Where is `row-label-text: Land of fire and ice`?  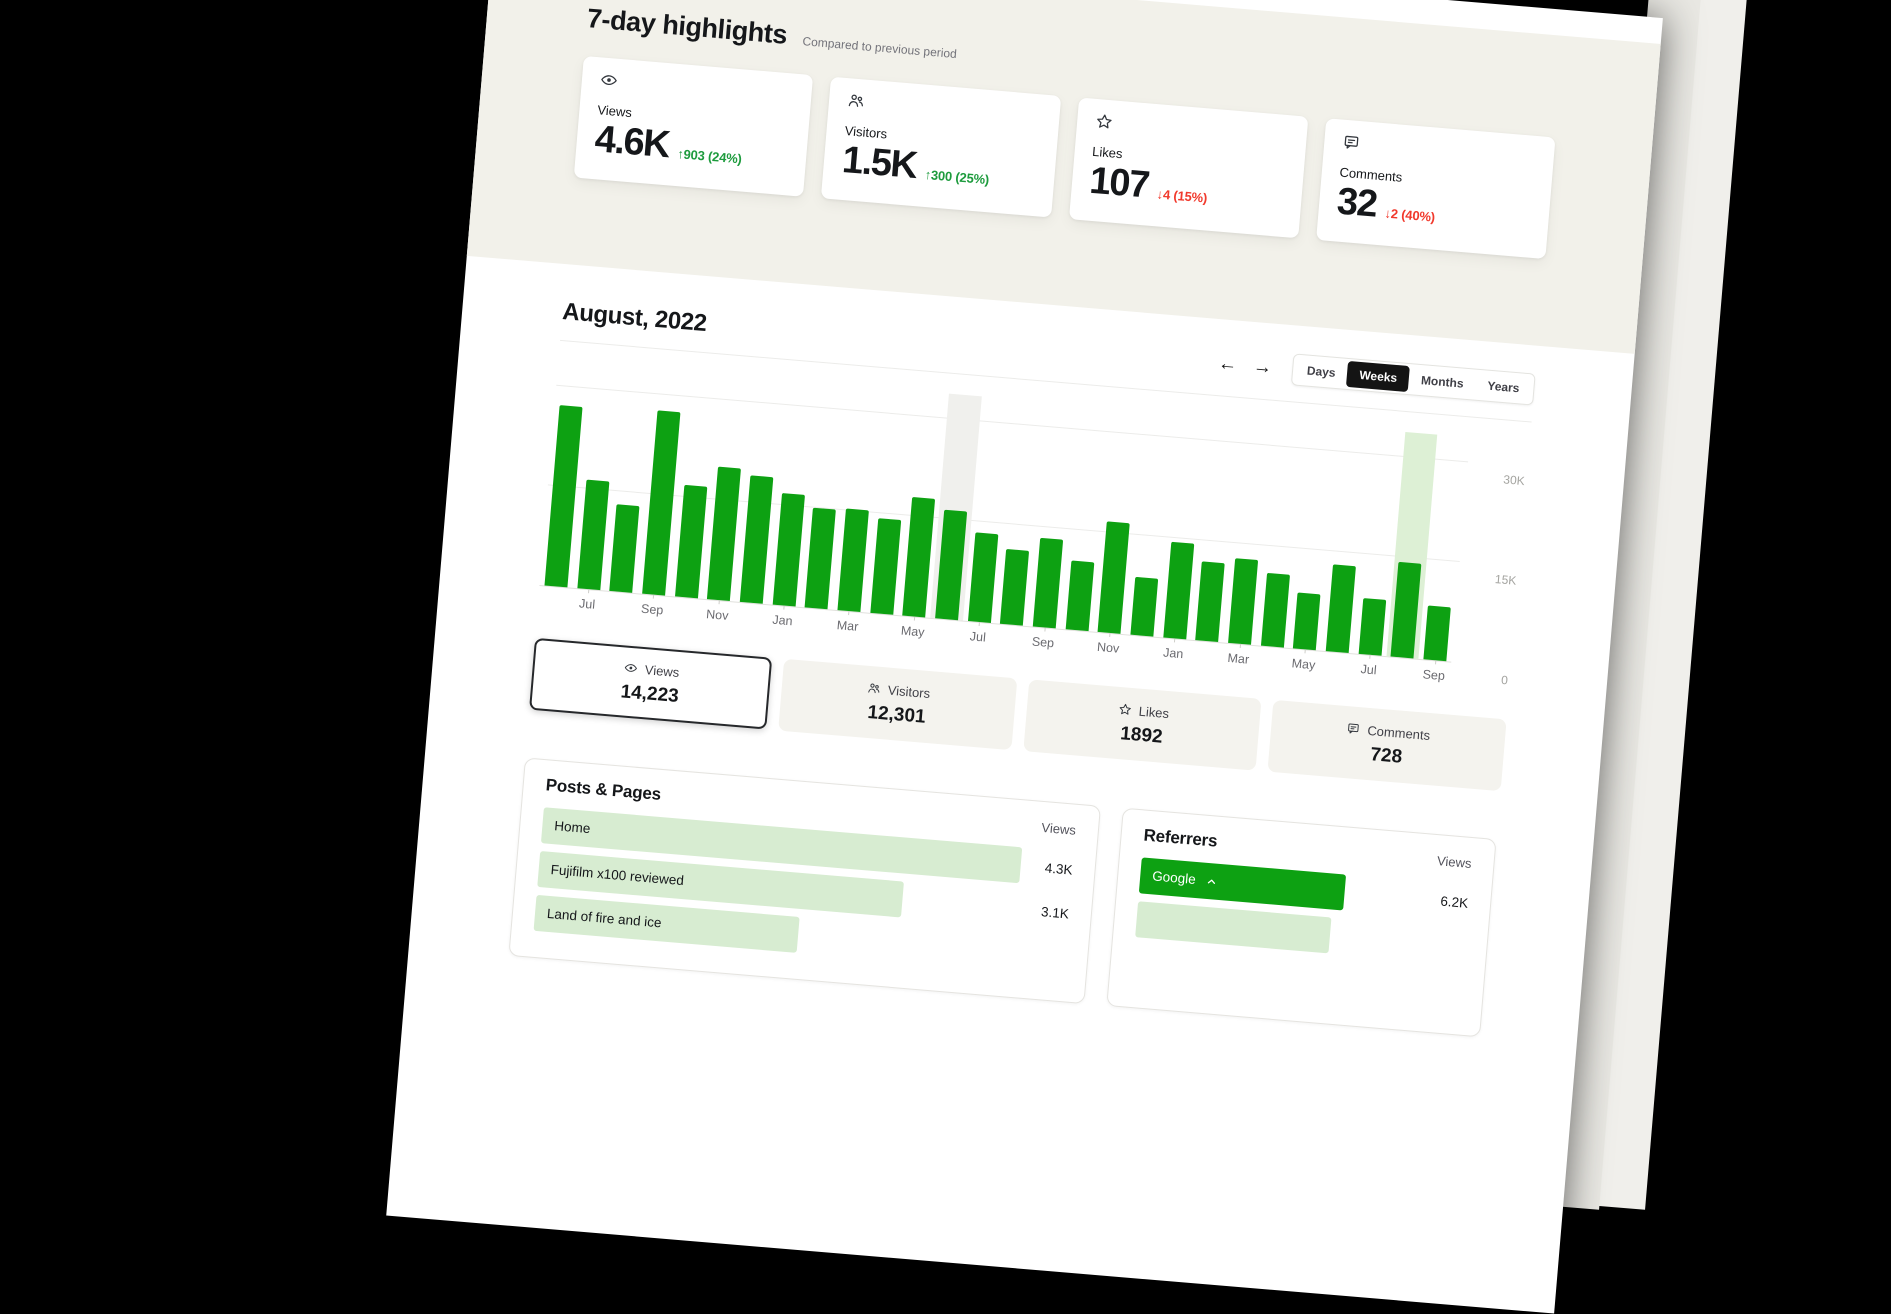 row-label-text: Land of fire and ice is located at coordinates (604, 918).